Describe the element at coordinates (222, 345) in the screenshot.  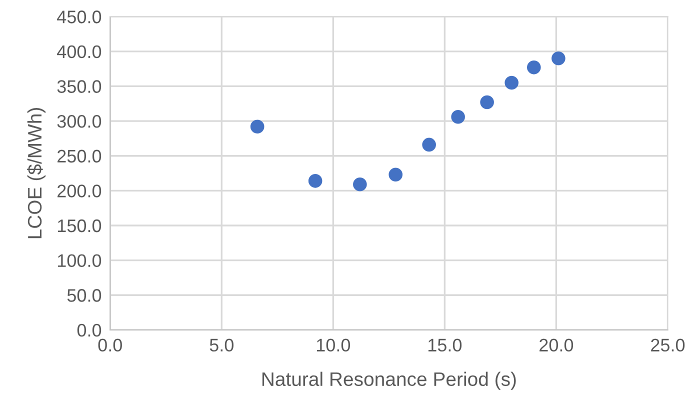
I see `x-tick-label: 5.0` at that location.